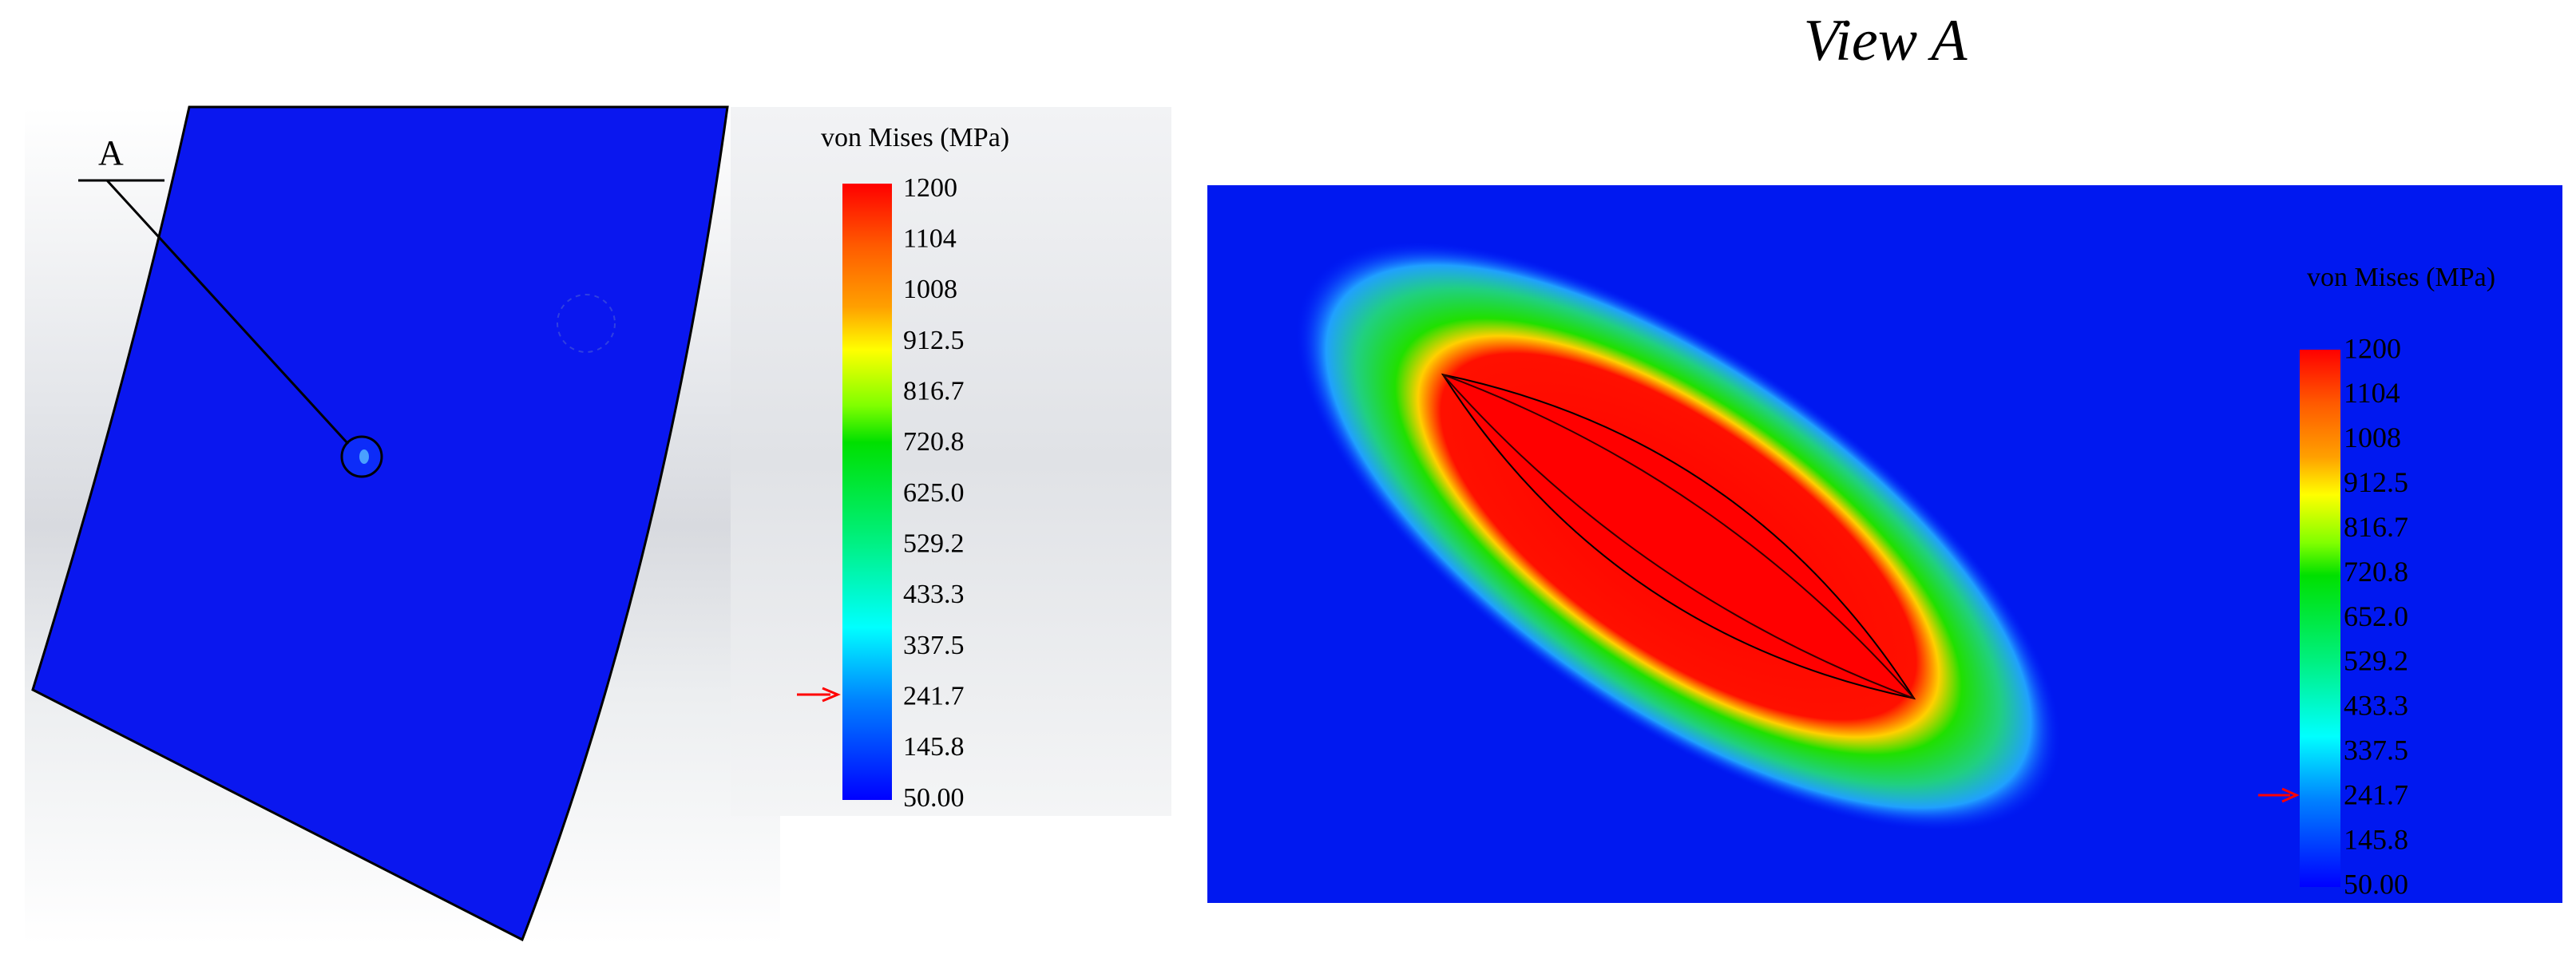 Image resolution: width=2576 pixels, height=974 pixels. I want to click on detail-label: A, so click(111, 152).